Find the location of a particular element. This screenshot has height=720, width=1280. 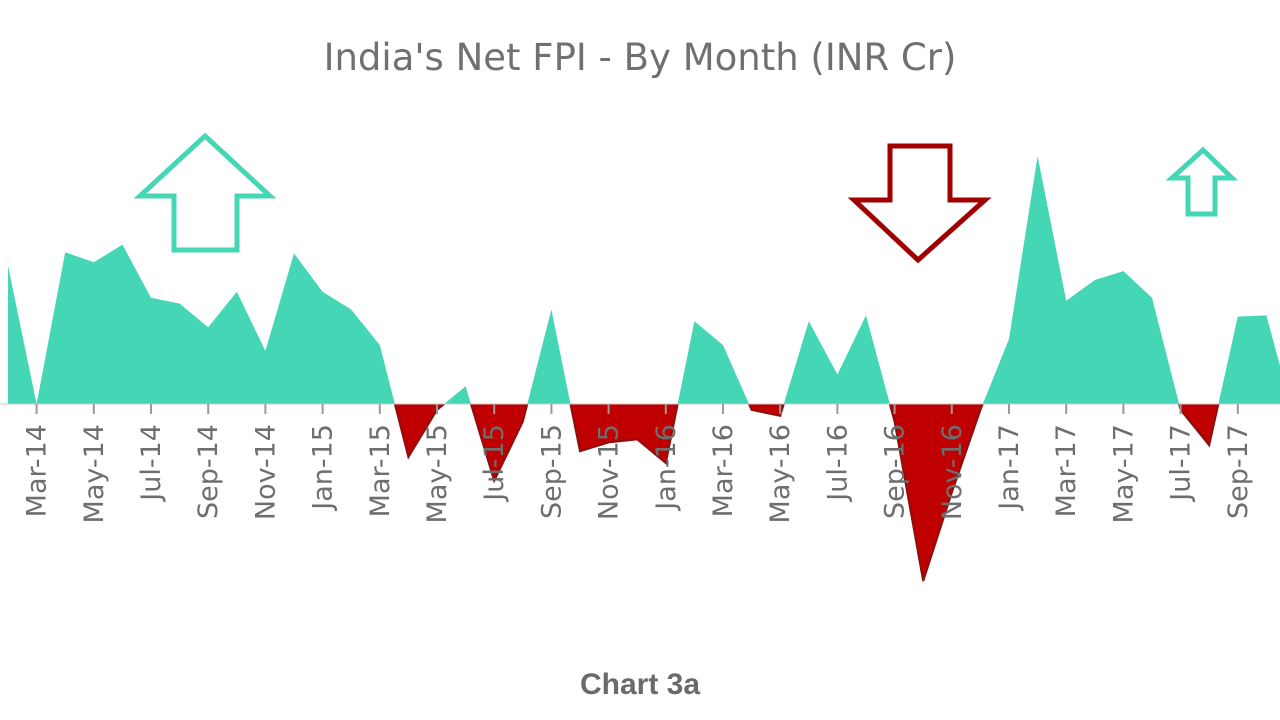

up-arrow-icon is located at coordinates (205, 192).